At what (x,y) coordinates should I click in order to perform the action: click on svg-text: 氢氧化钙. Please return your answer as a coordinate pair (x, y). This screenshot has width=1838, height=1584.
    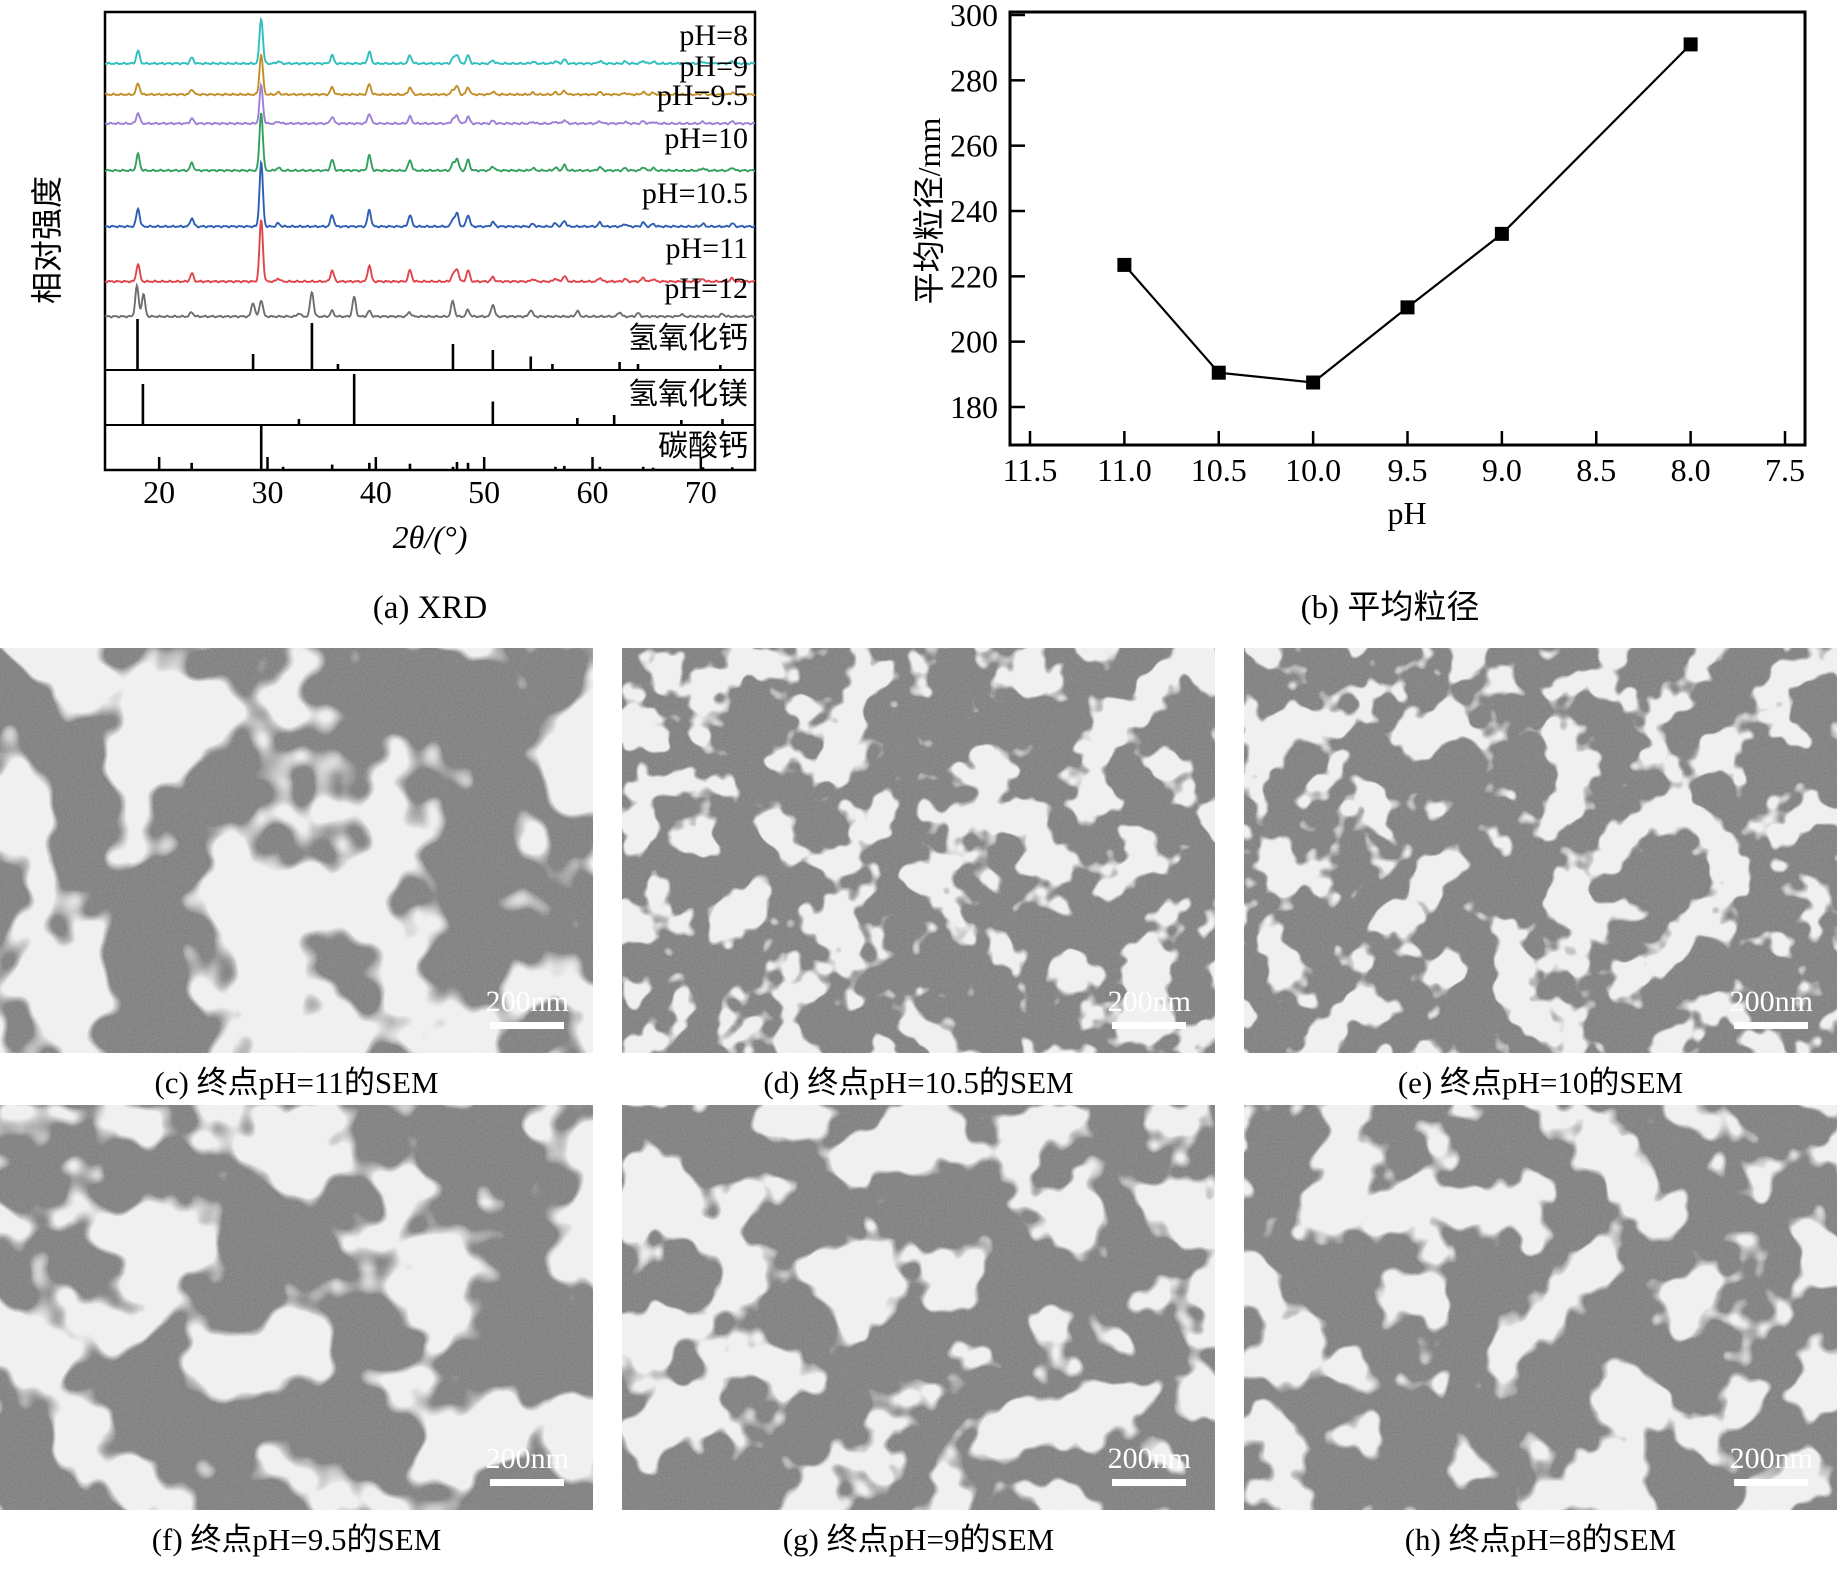
    Looking at the image, I should click on (688, 338).